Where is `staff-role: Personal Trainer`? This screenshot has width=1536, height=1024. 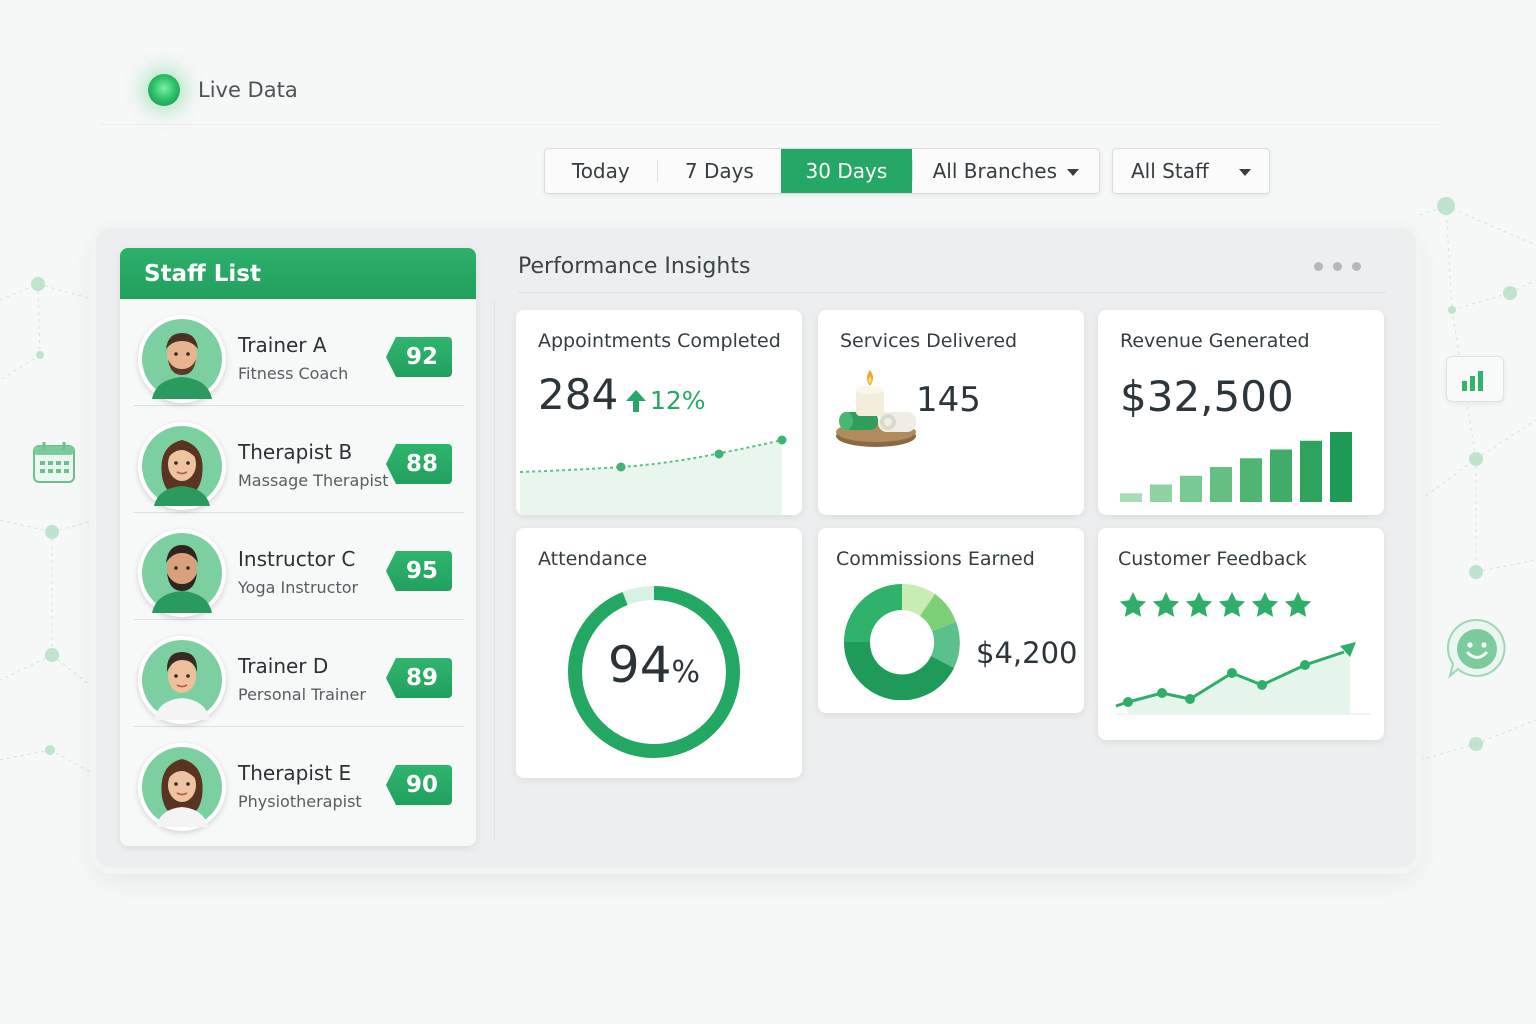
staff-role: Personal Trainer is located at coordinates (302, 694).